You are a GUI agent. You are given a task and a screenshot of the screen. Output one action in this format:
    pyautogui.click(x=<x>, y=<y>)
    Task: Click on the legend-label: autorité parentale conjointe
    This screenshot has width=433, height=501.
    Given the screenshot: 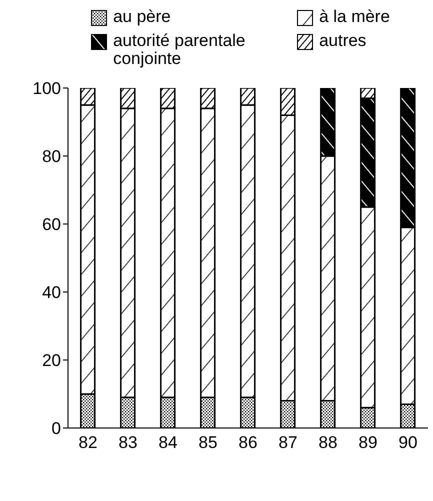 What is the action you would take?
    pyautogui.click(x=179, y=49)
    